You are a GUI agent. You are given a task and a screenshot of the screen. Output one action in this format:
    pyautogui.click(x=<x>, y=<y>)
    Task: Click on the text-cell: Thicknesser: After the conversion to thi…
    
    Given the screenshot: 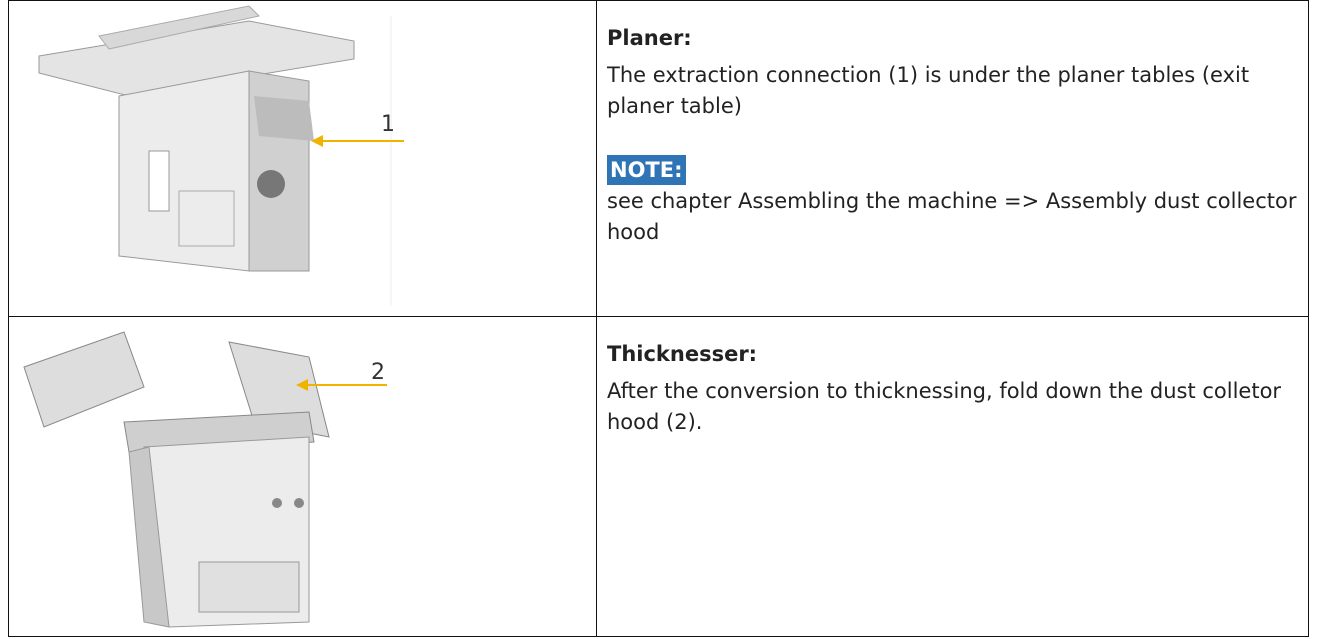 What is the action you would take?
    pyautogui.click(x=952, y=388)
    